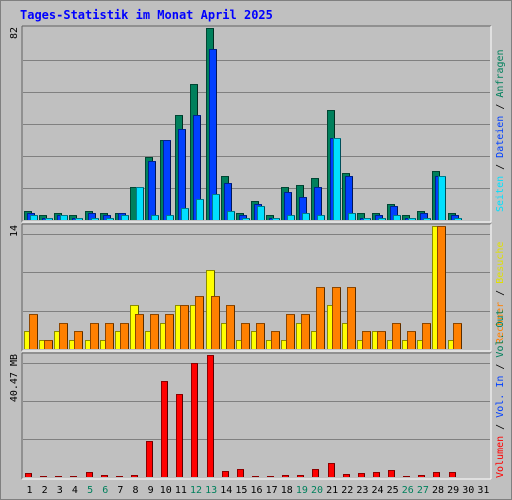 The height and width of the screenshot is (500, 512). What do you see at coordinates (272, 490) in the screenshot?
I see `x-tick-label-day-17: 17` at bounding box center [272, 490].